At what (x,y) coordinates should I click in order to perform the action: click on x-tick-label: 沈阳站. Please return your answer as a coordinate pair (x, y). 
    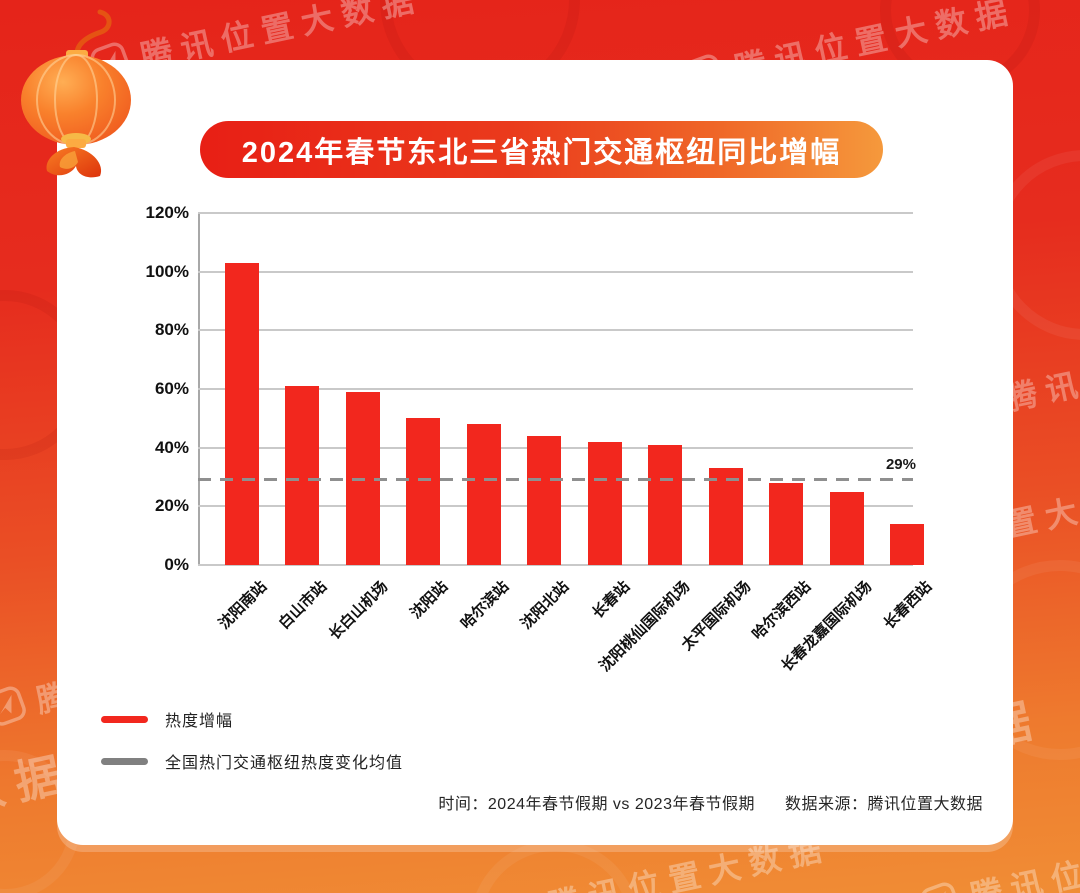
    Looking at the image, I should click on (429, 600).